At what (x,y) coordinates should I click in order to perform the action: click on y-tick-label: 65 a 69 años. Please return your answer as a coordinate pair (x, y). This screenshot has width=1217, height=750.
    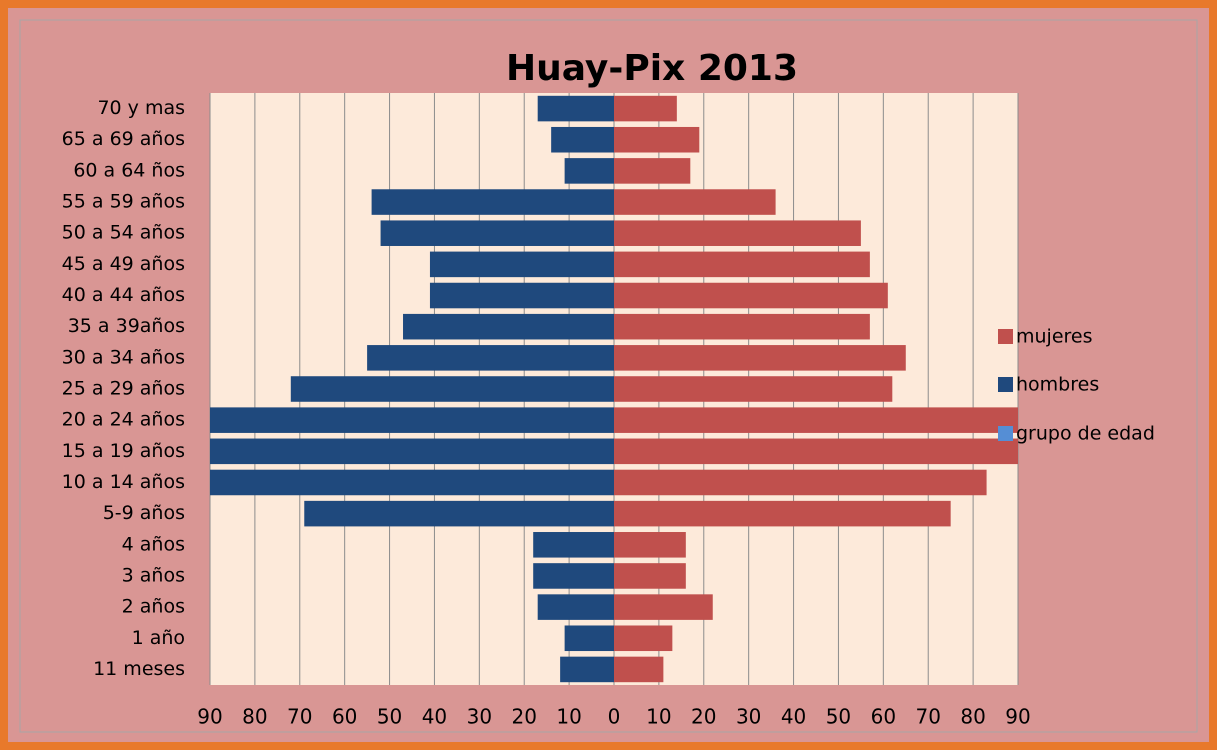
    Looking at the image, I should click on (123, 139).